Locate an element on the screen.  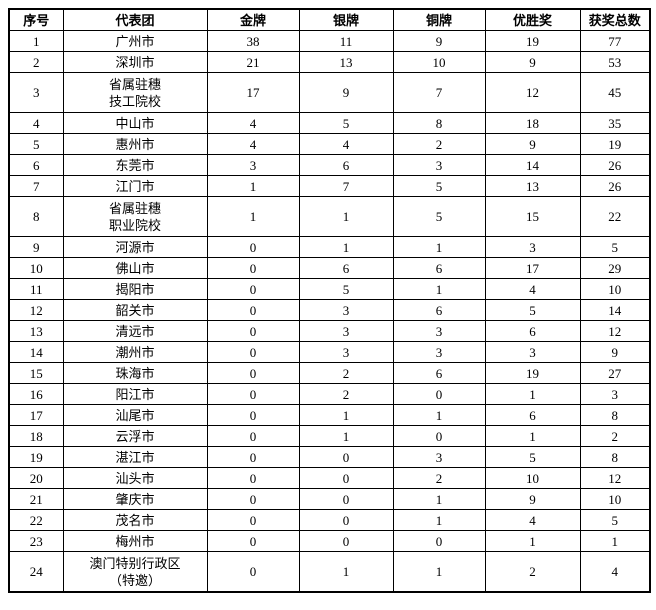
cell-index: 21 is located at coordinates (36, 499).